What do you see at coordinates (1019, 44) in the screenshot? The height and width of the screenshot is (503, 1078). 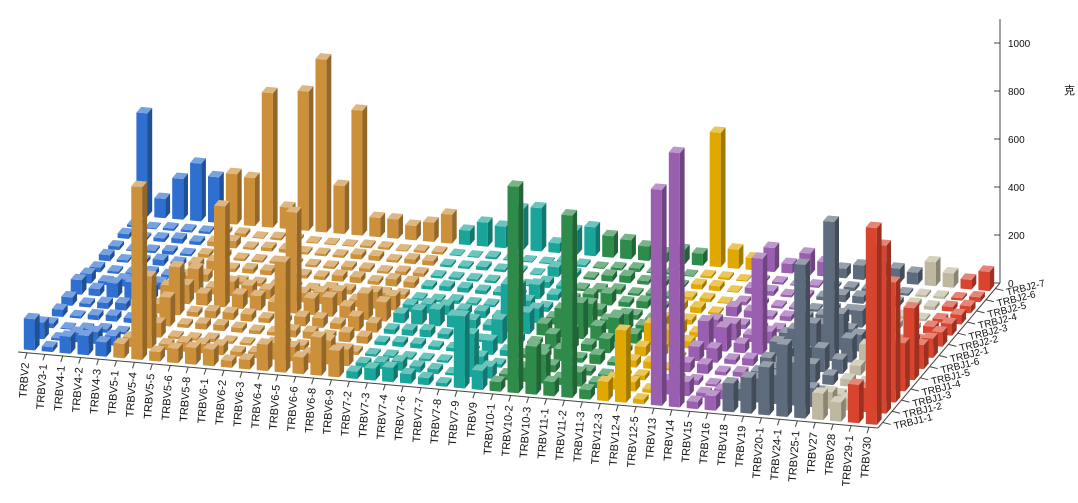 I see `z-tick-label: 1000` at bounding box center [1019, 44].